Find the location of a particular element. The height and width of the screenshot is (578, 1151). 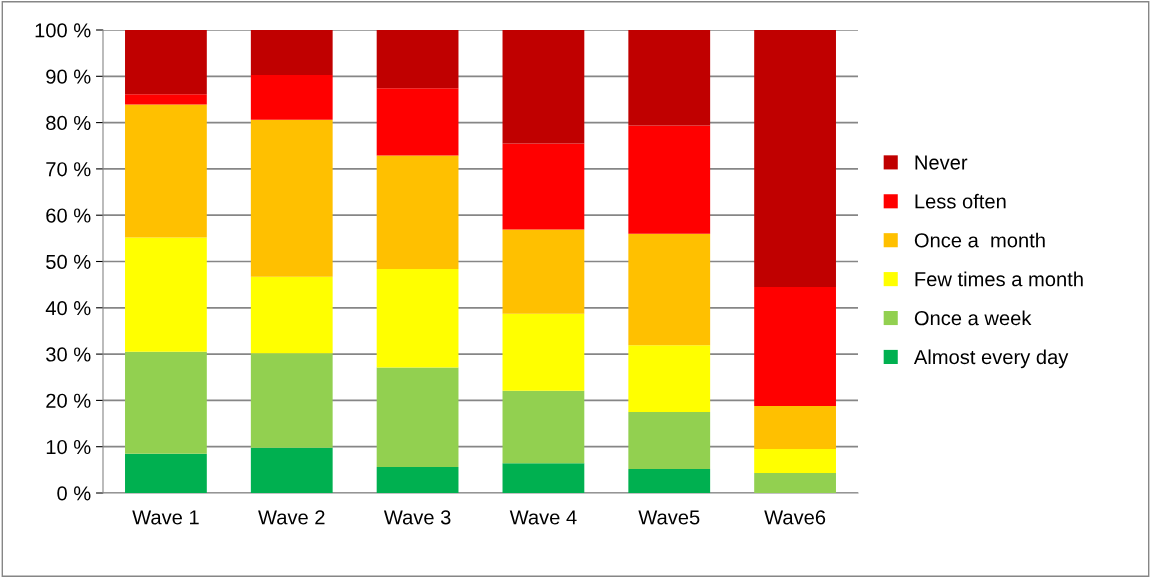

y-tick-label: 20 % is located at coordinates (68, 400).